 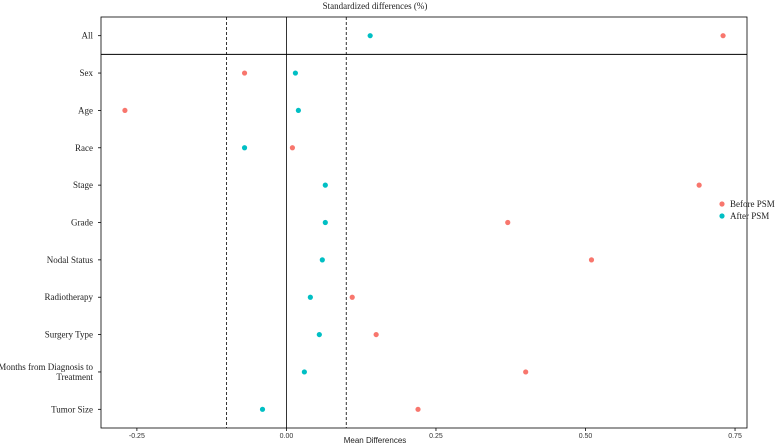 What do you see at coordinates (749, 216) in the screenshot?
I see `legend-label: After PSM` at bounding box center [749, 216].